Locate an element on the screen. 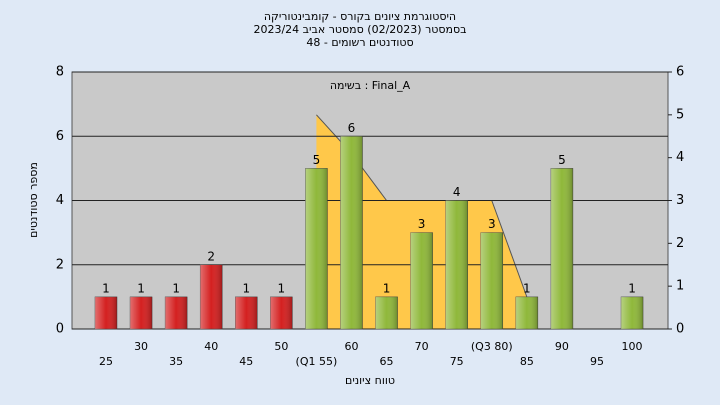 The image size is (720, 409). x-tick-label: 45 is located at coordinates (246, 361).